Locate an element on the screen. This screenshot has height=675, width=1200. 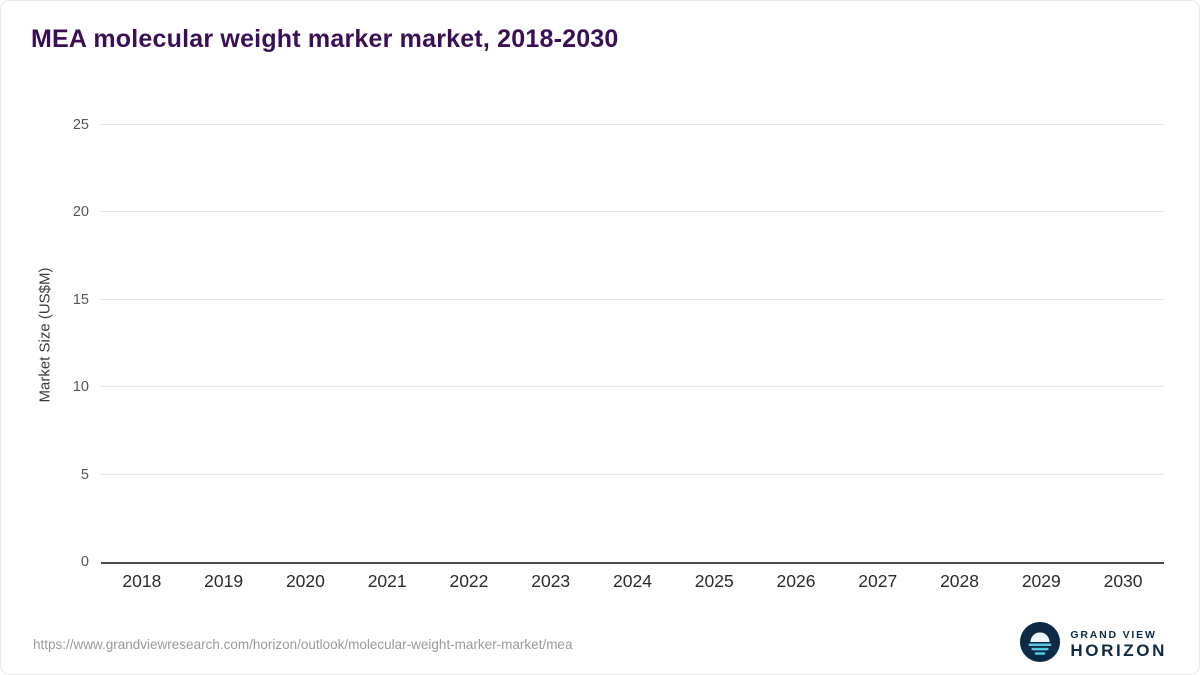
y-tick-label: 0 is located at coordinates (84, 562).